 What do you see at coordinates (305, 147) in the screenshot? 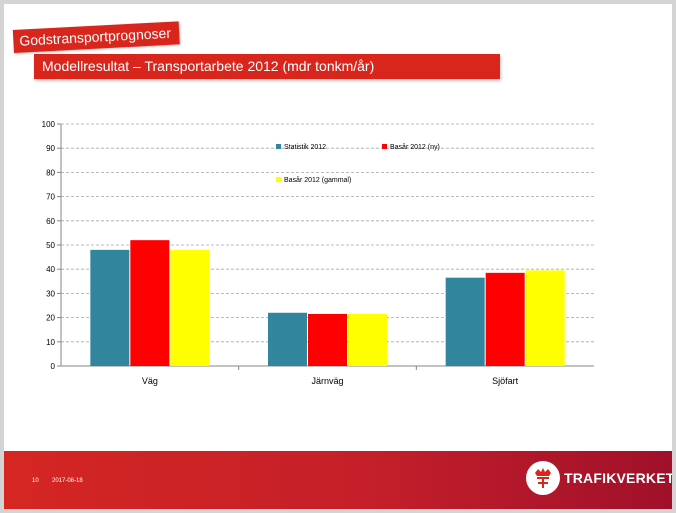
I see `legend-label: Statistik 2012` at bounding box center [305, 147].